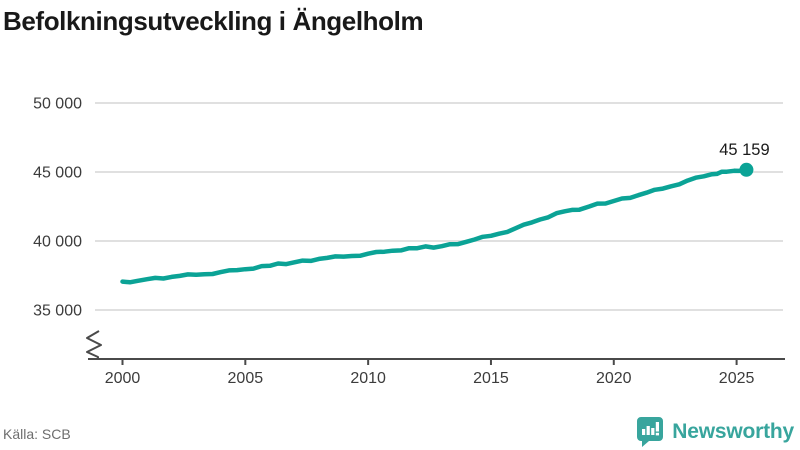 The image size is (800, 450). I want to click on newsworthy-brand: Newsworthy, so click(715, 431).